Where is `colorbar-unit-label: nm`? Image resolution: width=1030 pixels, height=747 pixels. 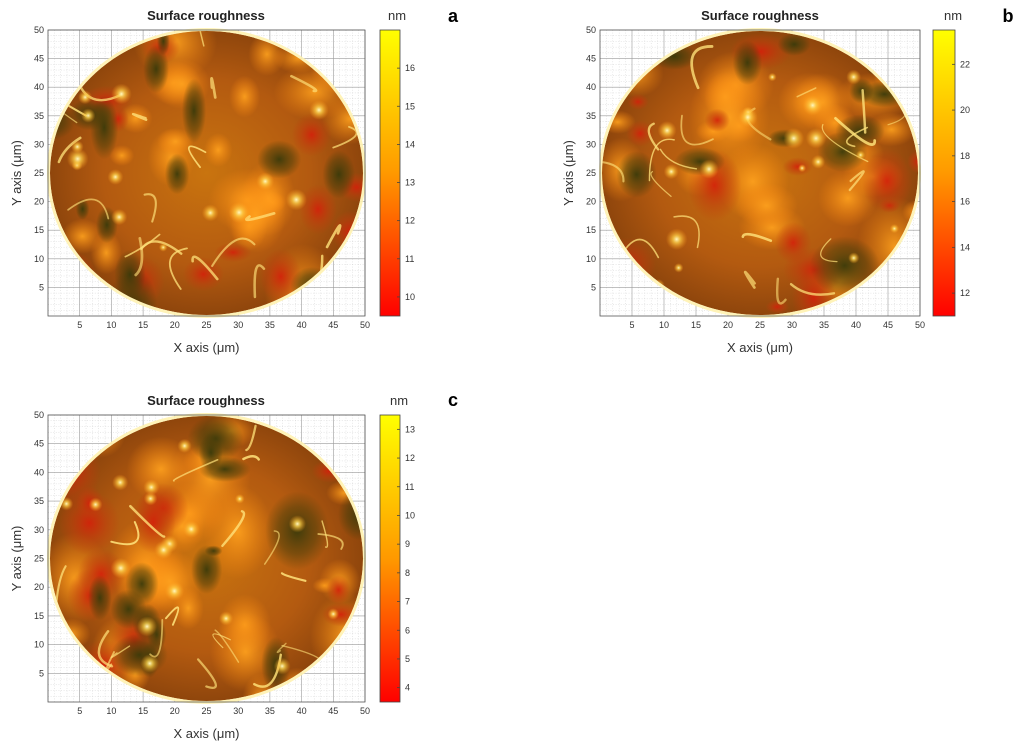
colorbar-unit-label: nm is located at coordinates (953, 15).